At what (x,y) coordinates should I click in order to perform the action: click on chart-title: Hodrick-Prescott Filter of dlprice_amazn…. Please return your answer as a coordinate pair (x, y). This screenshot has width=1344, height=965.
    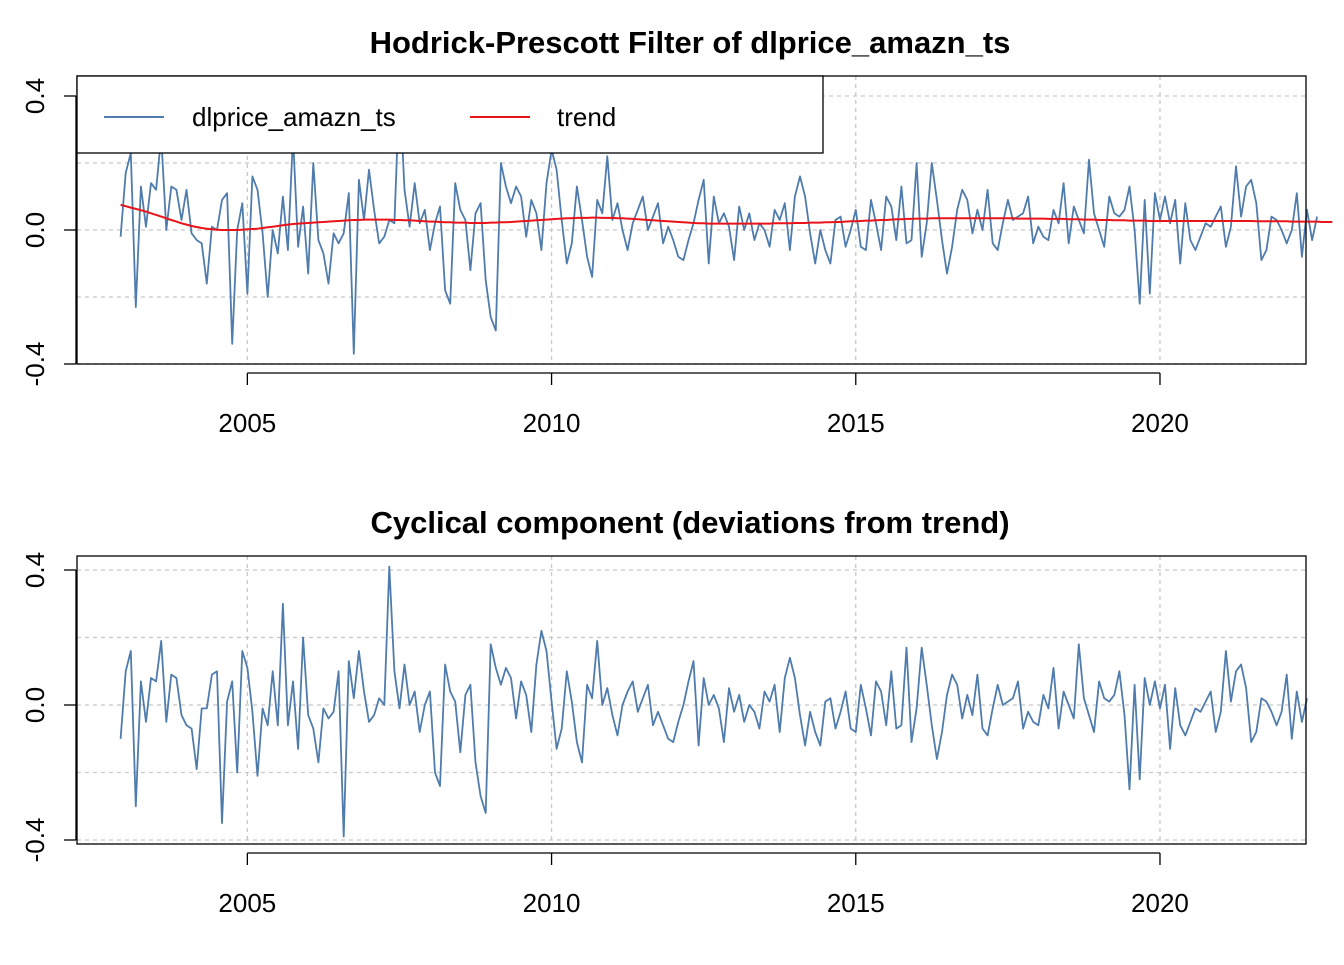
    Looking at the image, I should click on (690, 42).